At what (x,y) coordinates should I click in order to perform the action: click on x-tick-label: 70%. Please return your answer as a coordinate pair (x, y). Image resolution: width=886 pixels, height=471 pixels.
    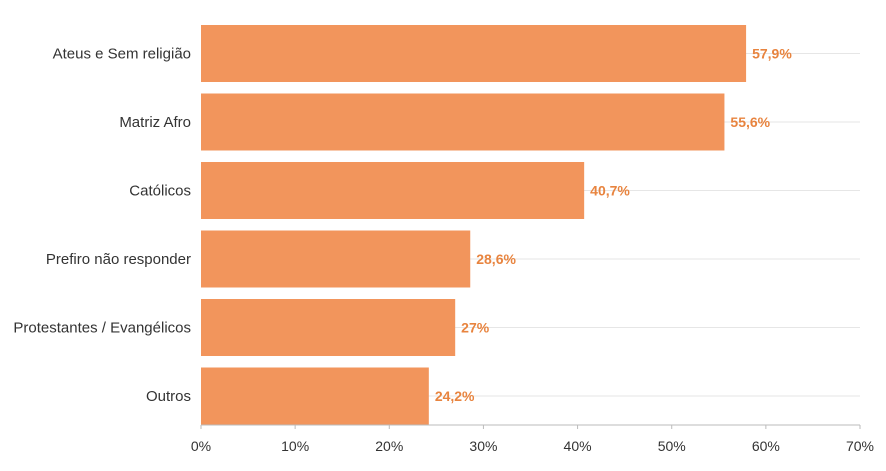
    Looking at the image, I should click on (860, 446).